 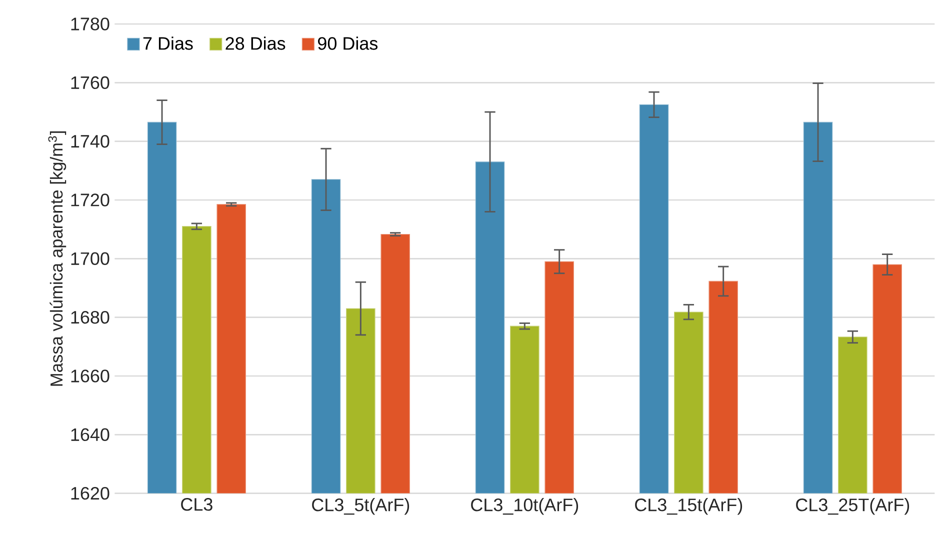 I want to click on y-tick-label: 1720, so click(x=90, y=200).